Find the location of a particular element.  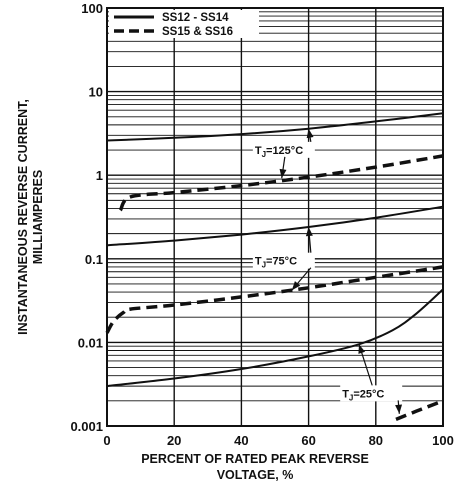

x-axis-title-line-1: PERCENT OF RATED PEAK REVERSE is located at coordinates (255, 459).